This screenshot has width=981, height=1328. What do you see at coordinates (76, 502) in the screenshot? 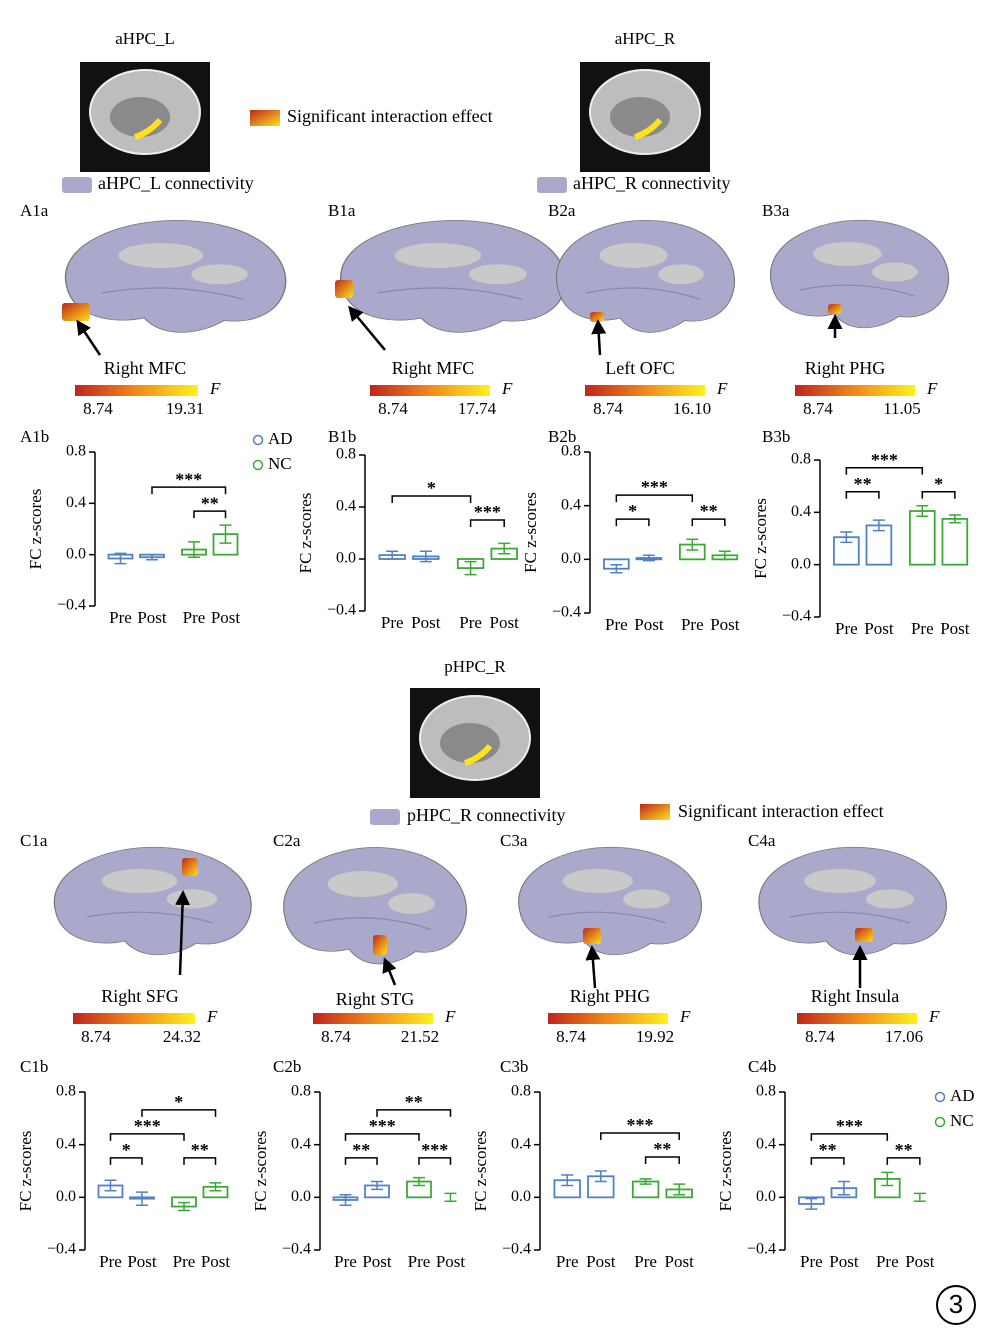
I see `y-tick-label: 0.4` at bounding box center [76, 502].